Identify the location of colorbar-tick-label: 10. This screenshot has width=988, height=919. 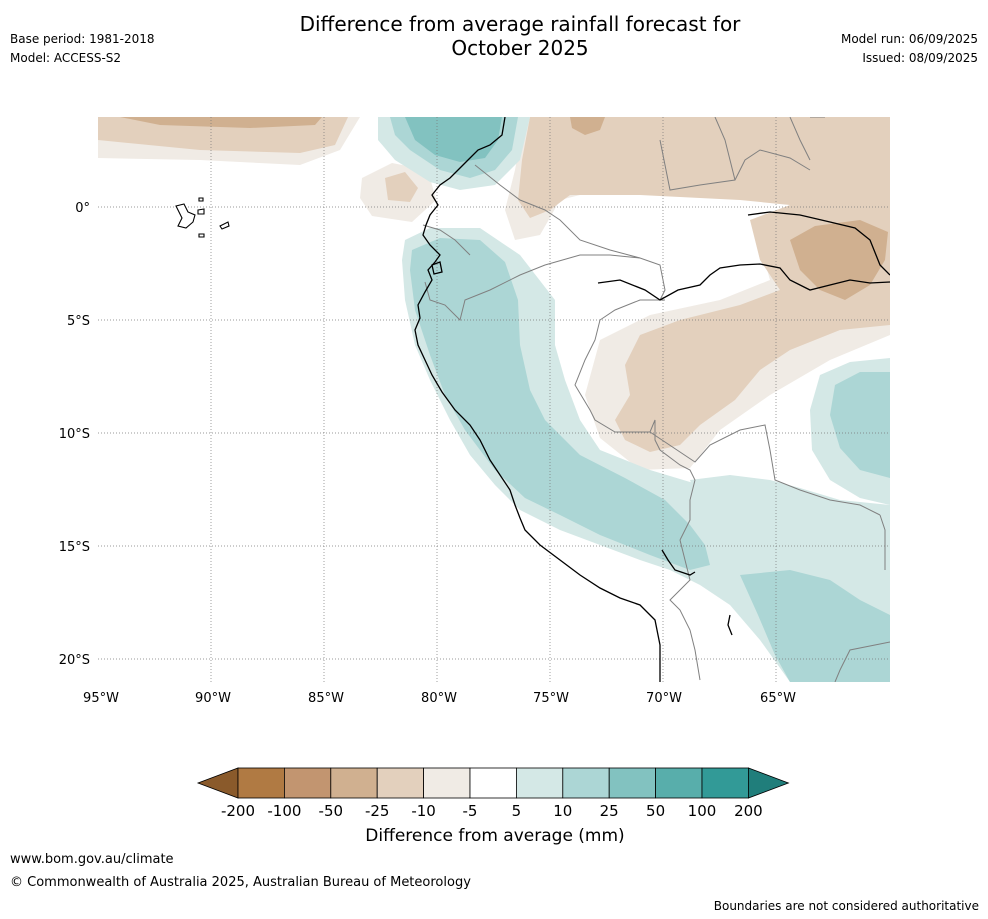
(562, 811).